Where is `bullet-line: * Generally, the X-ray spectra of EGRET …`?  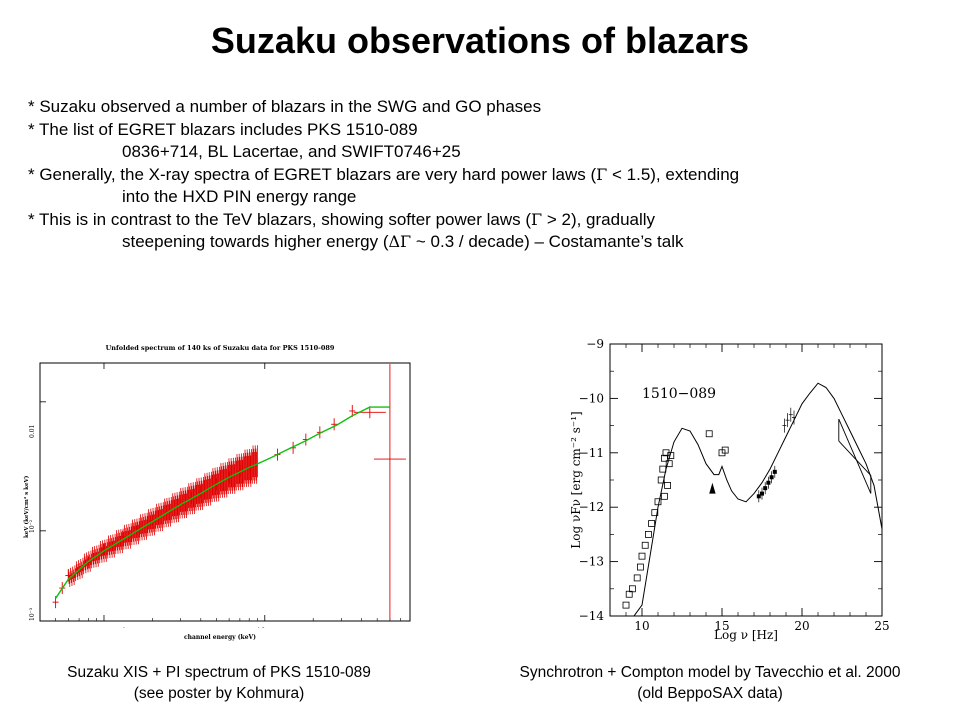
bullet-line: * Generally, the X-ray spectra of EGRET … is located at coordinates (488, 175).